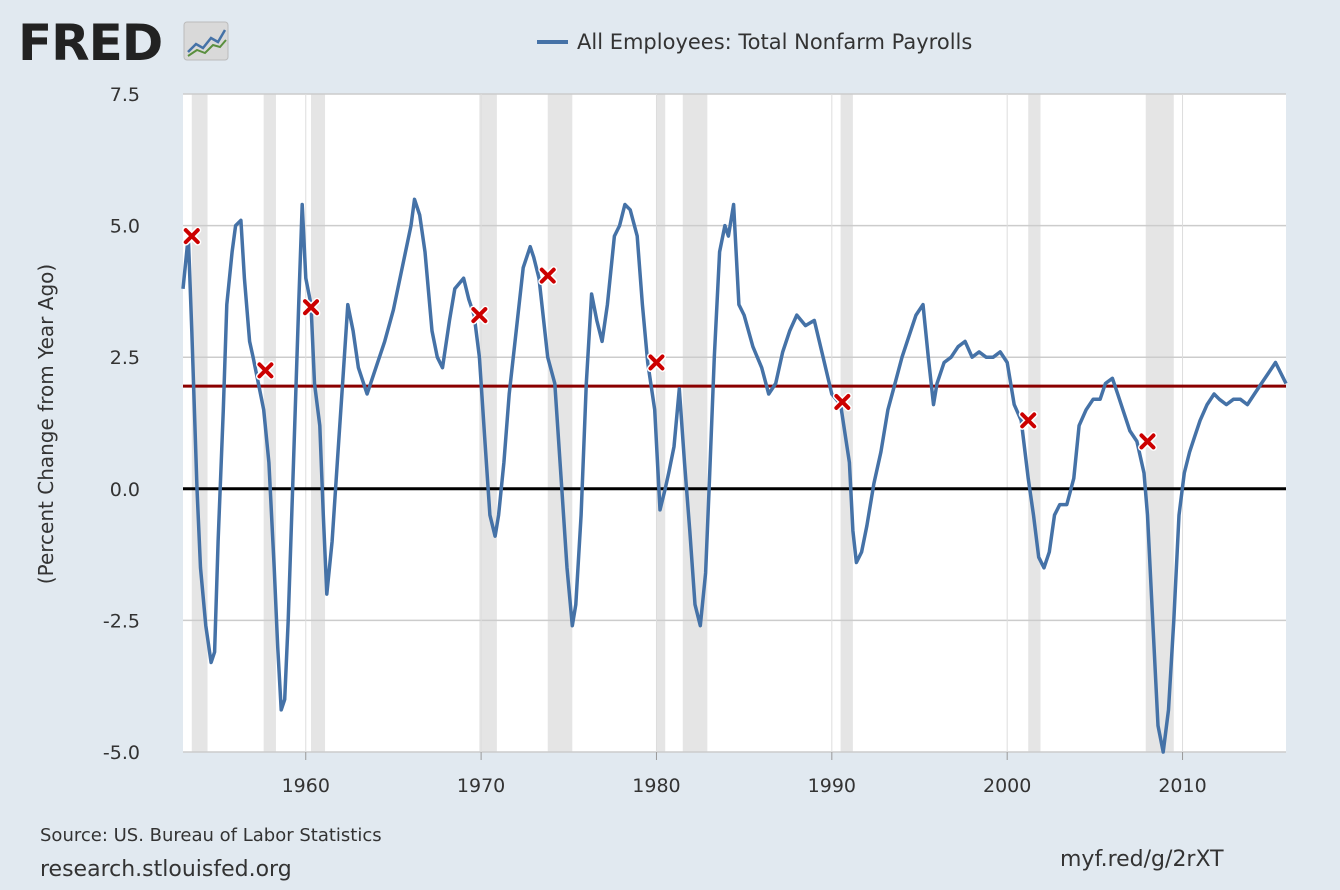  I want to click on x-axis-ticks: 1960 1970 1980 1990 2000 2010, so click(744, 774).